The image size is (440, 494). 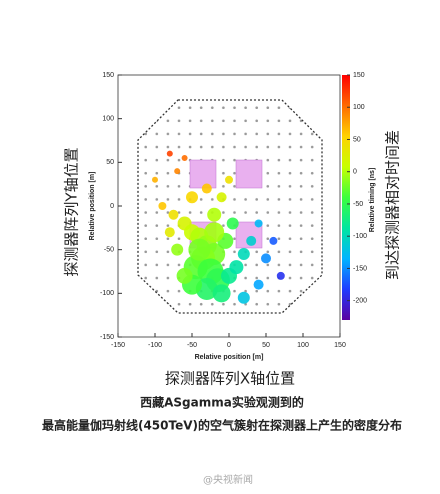 What do you see at coordinates (107, 337) in the screenshot?
I see `y-tick-label: -150` at bounding box center [107, 337].